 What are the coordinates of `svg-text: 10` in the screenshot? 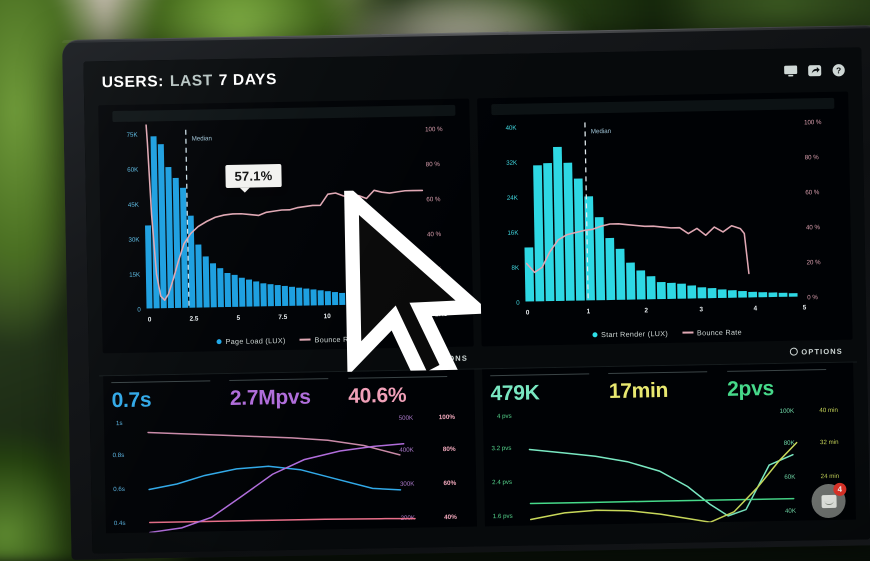 It's located at (328, 316).